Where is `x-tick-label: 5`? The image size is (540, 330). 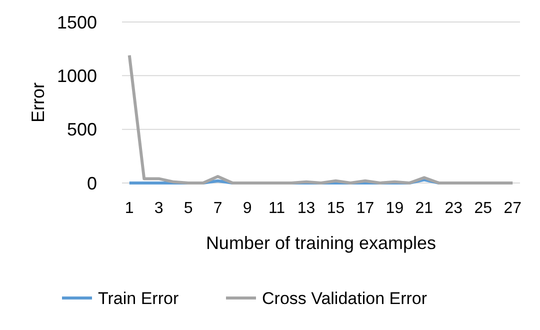
x-tick-label: 5 is located at coordinates (188, 208).